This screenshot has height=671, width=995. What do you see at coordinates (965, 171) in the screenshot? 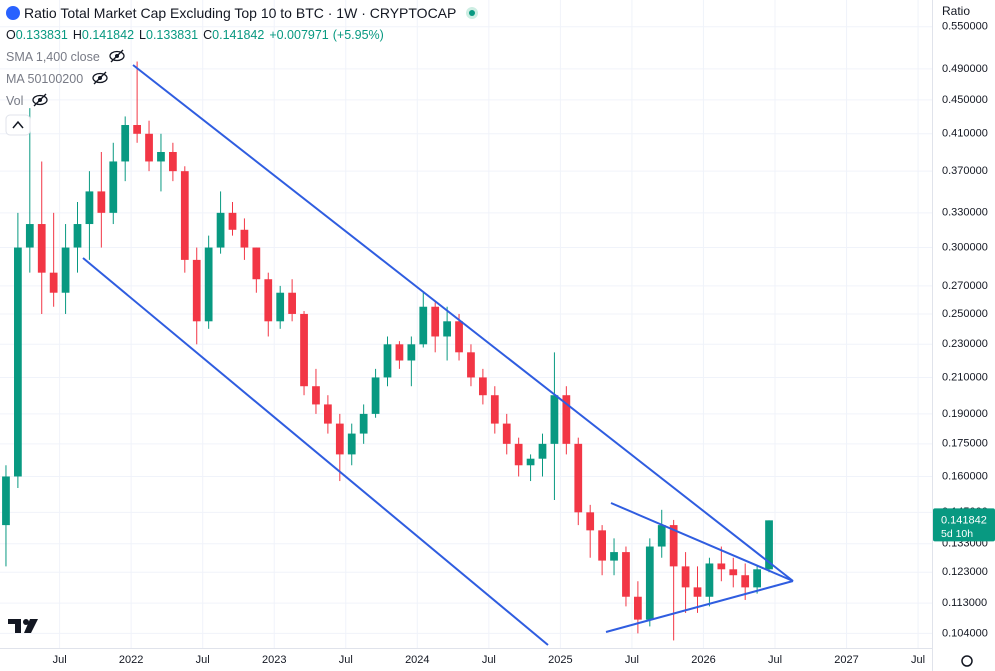
I see `y-tick-label: 0.370000` at bounding box center [965, 171].